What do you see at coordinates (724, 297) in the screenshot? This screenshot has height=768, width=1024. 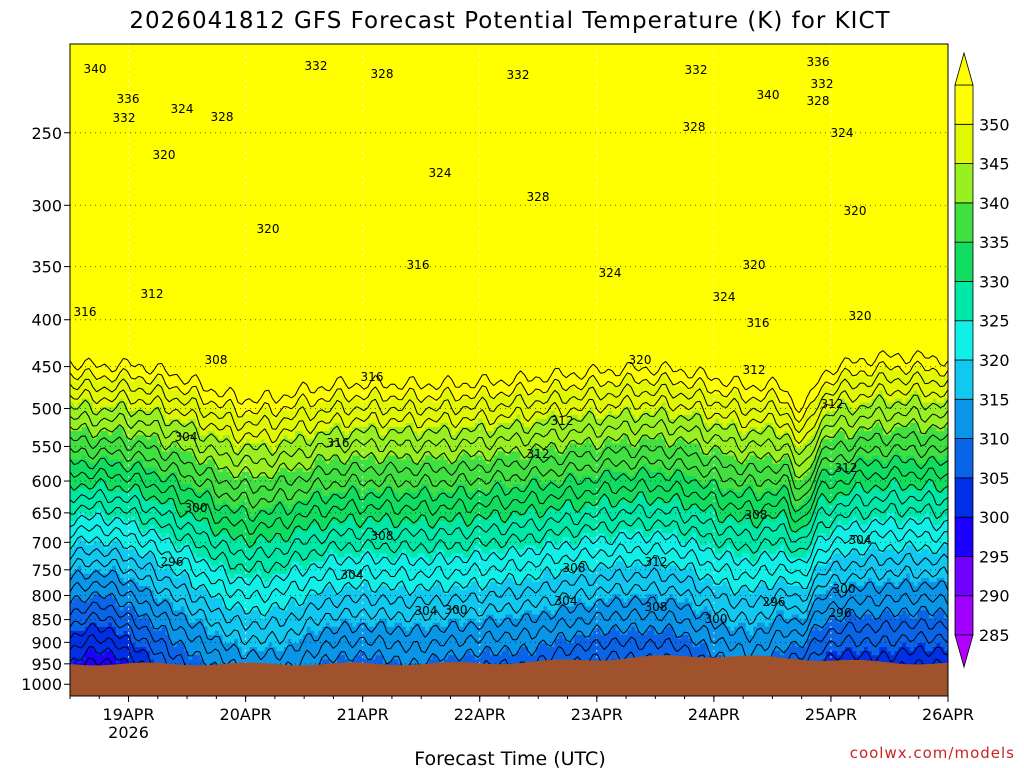 I see `contour-label: 324` at bounding box center [724, 297].